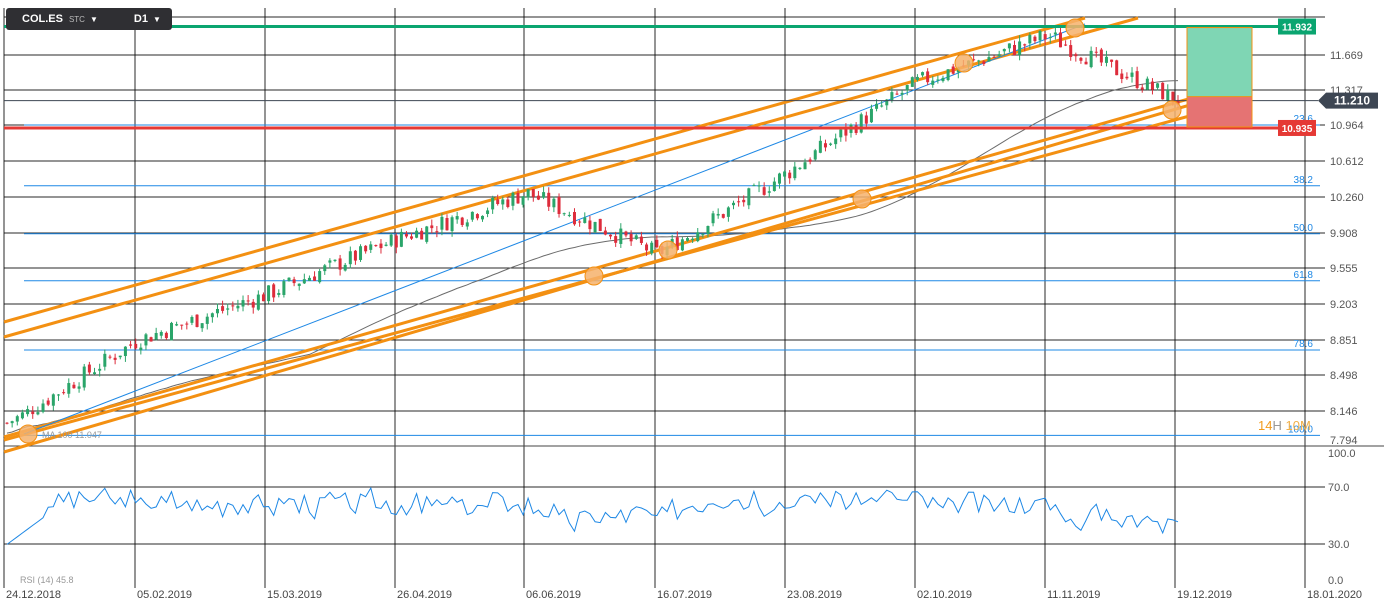 The height and width of the screenshot is (612, 1388). I want to click on y-tick-label: 10.964, so click(1347, 126).